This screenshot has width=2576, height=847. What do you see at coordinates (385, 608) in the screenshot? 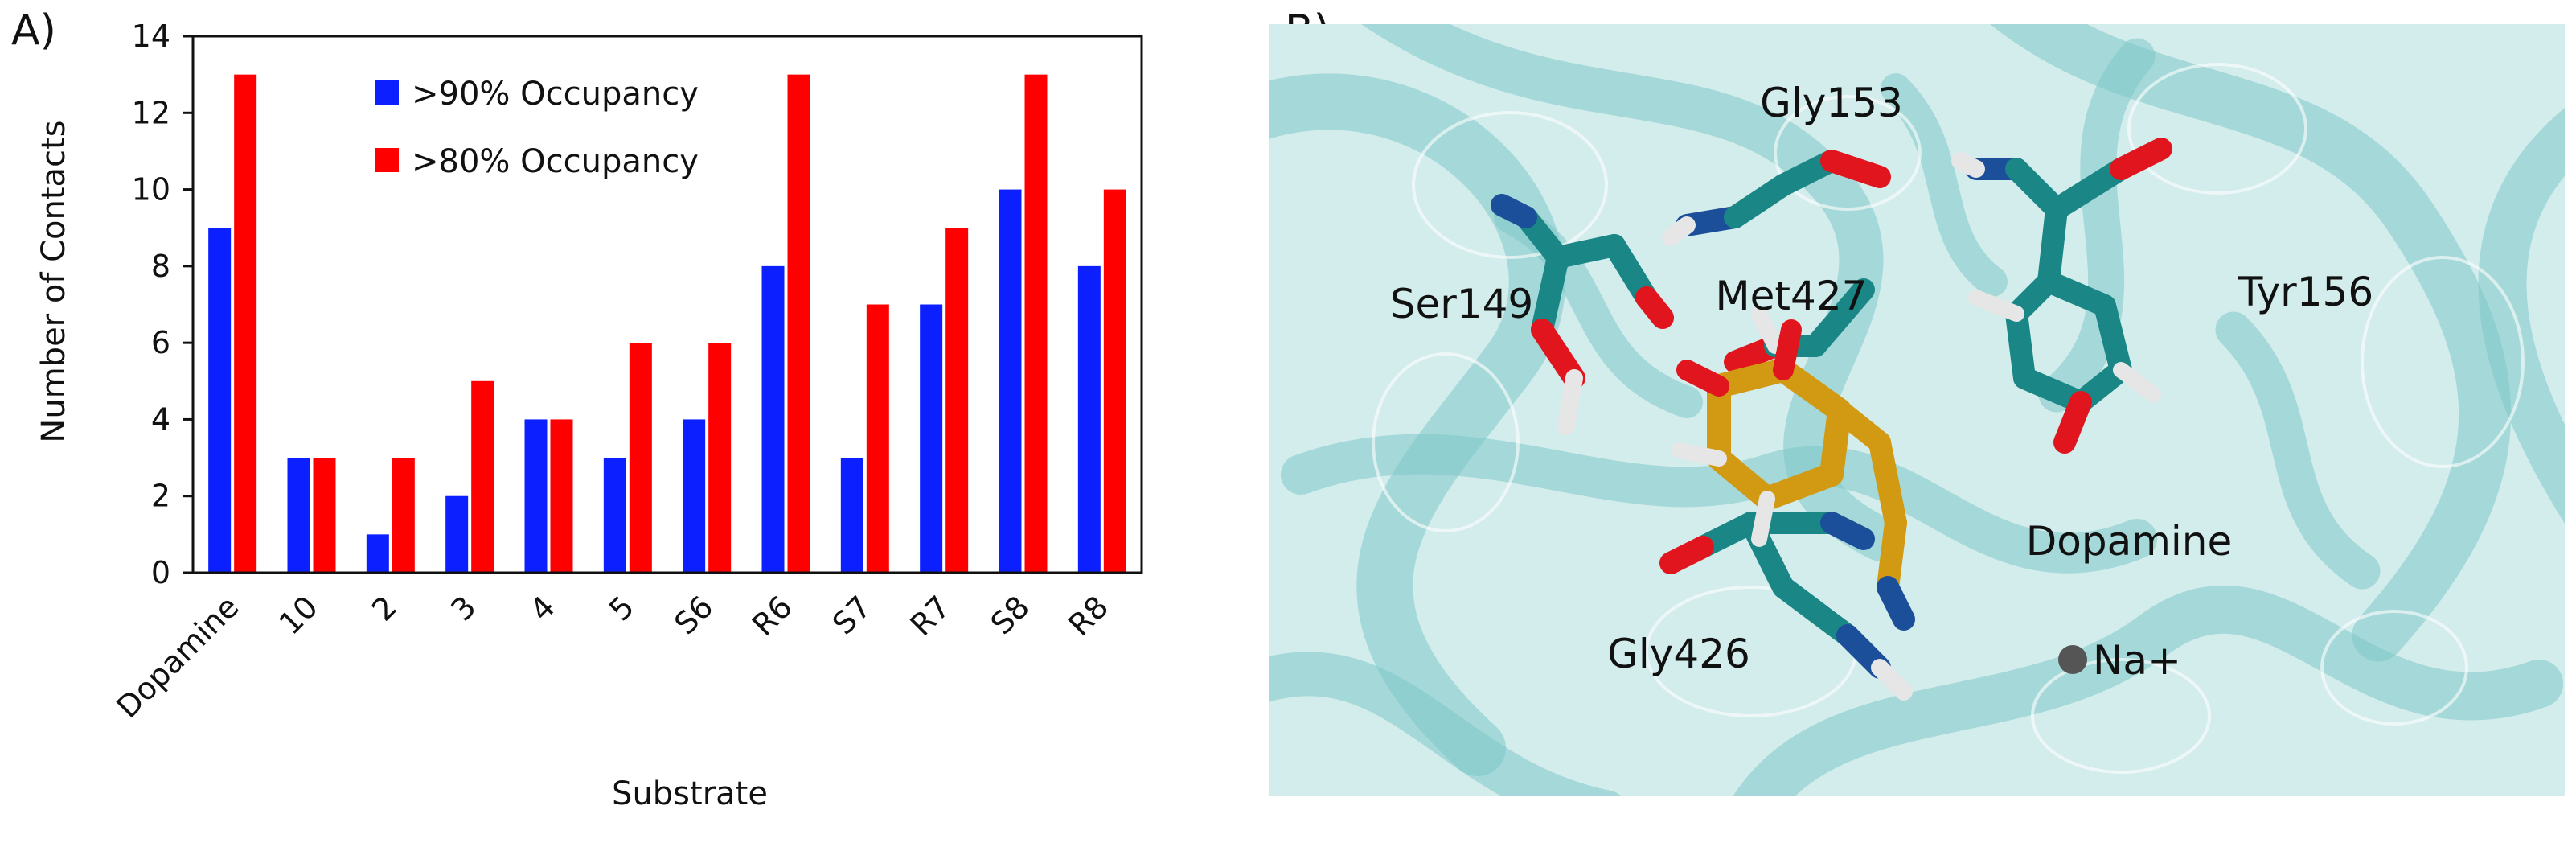
I see `x-tick-label: 2` at bounding box center [385, 608].